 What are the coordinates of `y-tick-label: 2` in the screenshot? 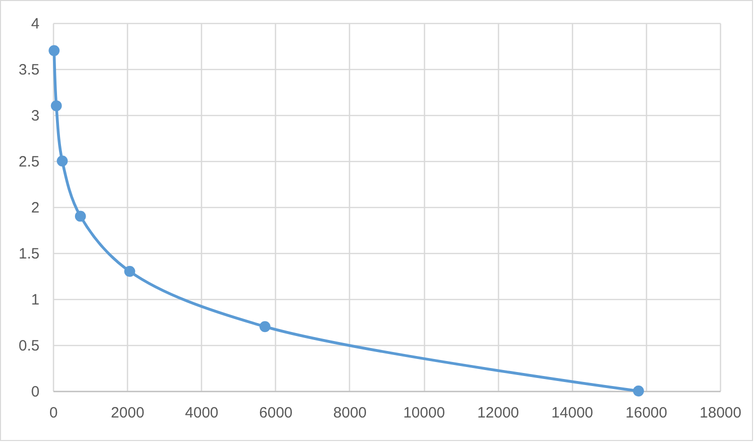 It's located at (35, 208).